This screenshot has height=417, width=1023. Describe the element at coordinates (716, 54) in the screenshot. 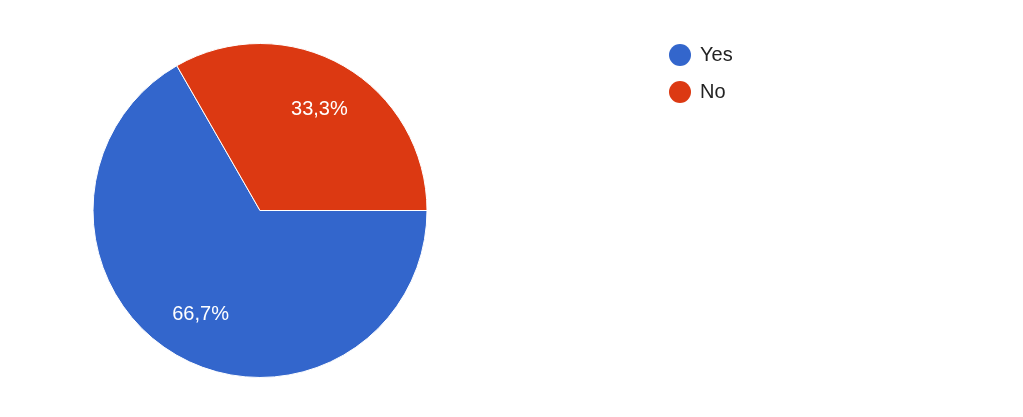

I see `legend-label: Yes` at that location.